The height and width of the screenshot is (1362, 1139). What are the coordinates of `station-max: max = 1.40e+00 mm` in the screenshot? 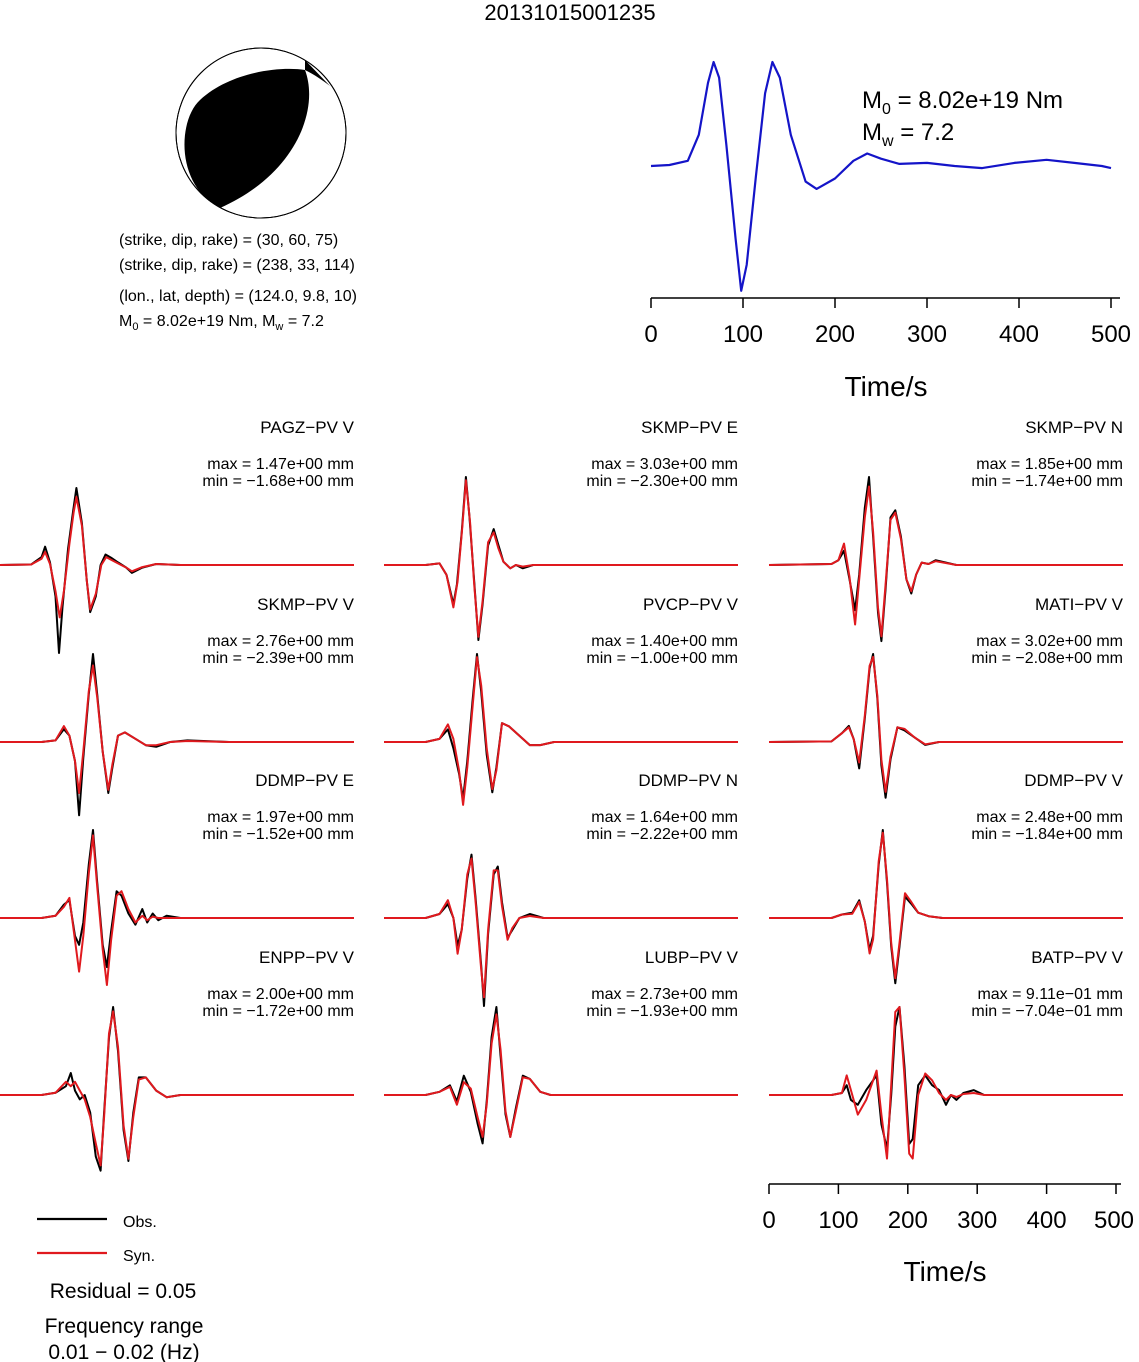 It's located at (664, 641).